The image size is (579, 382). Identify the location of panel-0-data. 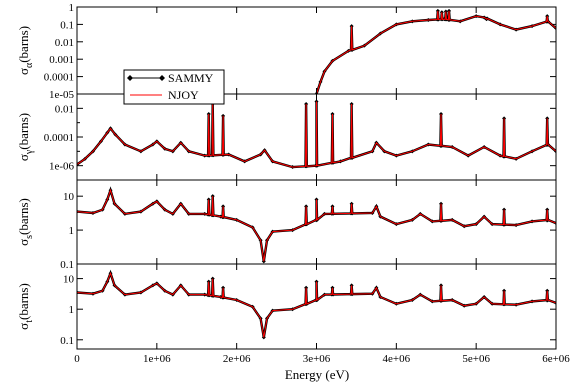
(435, 51).